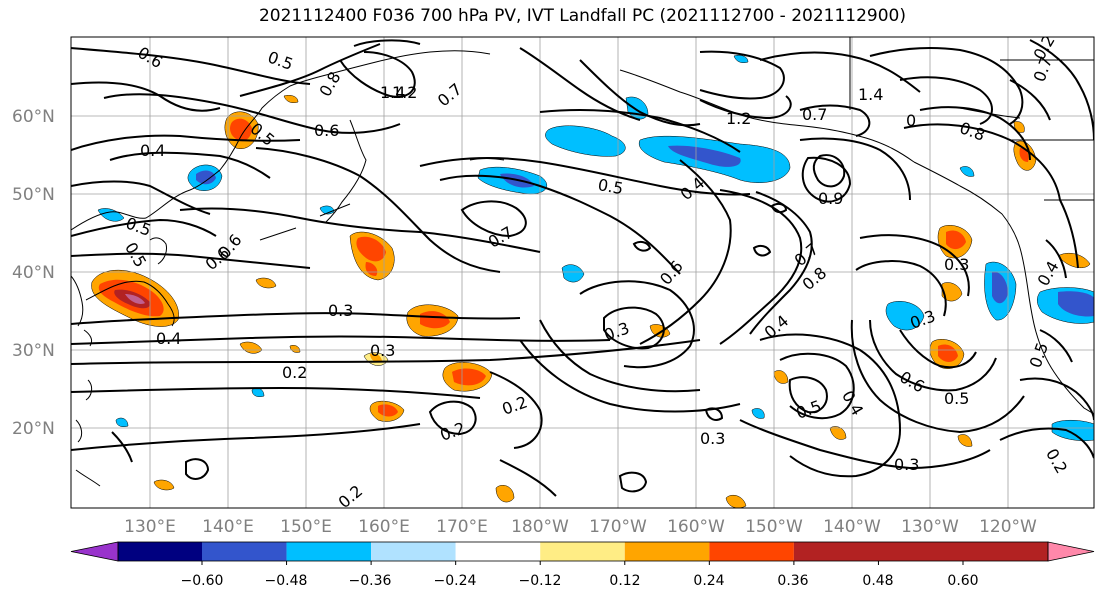  Describe the element at coordinates (774, 527) in the screenshot. I see `lon-label: 150°W` at that location.